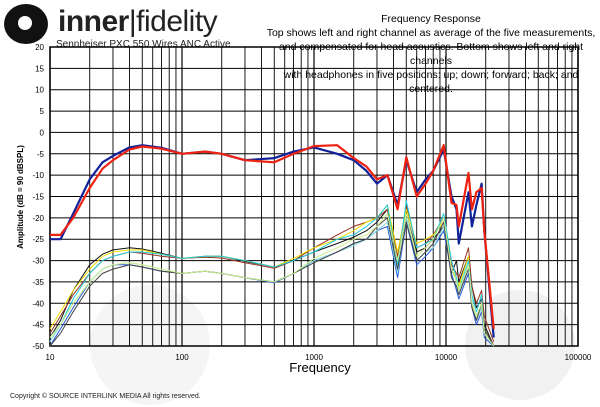 This screenshot has width=600, height=407. Describe the element at coordinates (182, 357) in the screenshot. I see `x-tick-label: 100` at that location.